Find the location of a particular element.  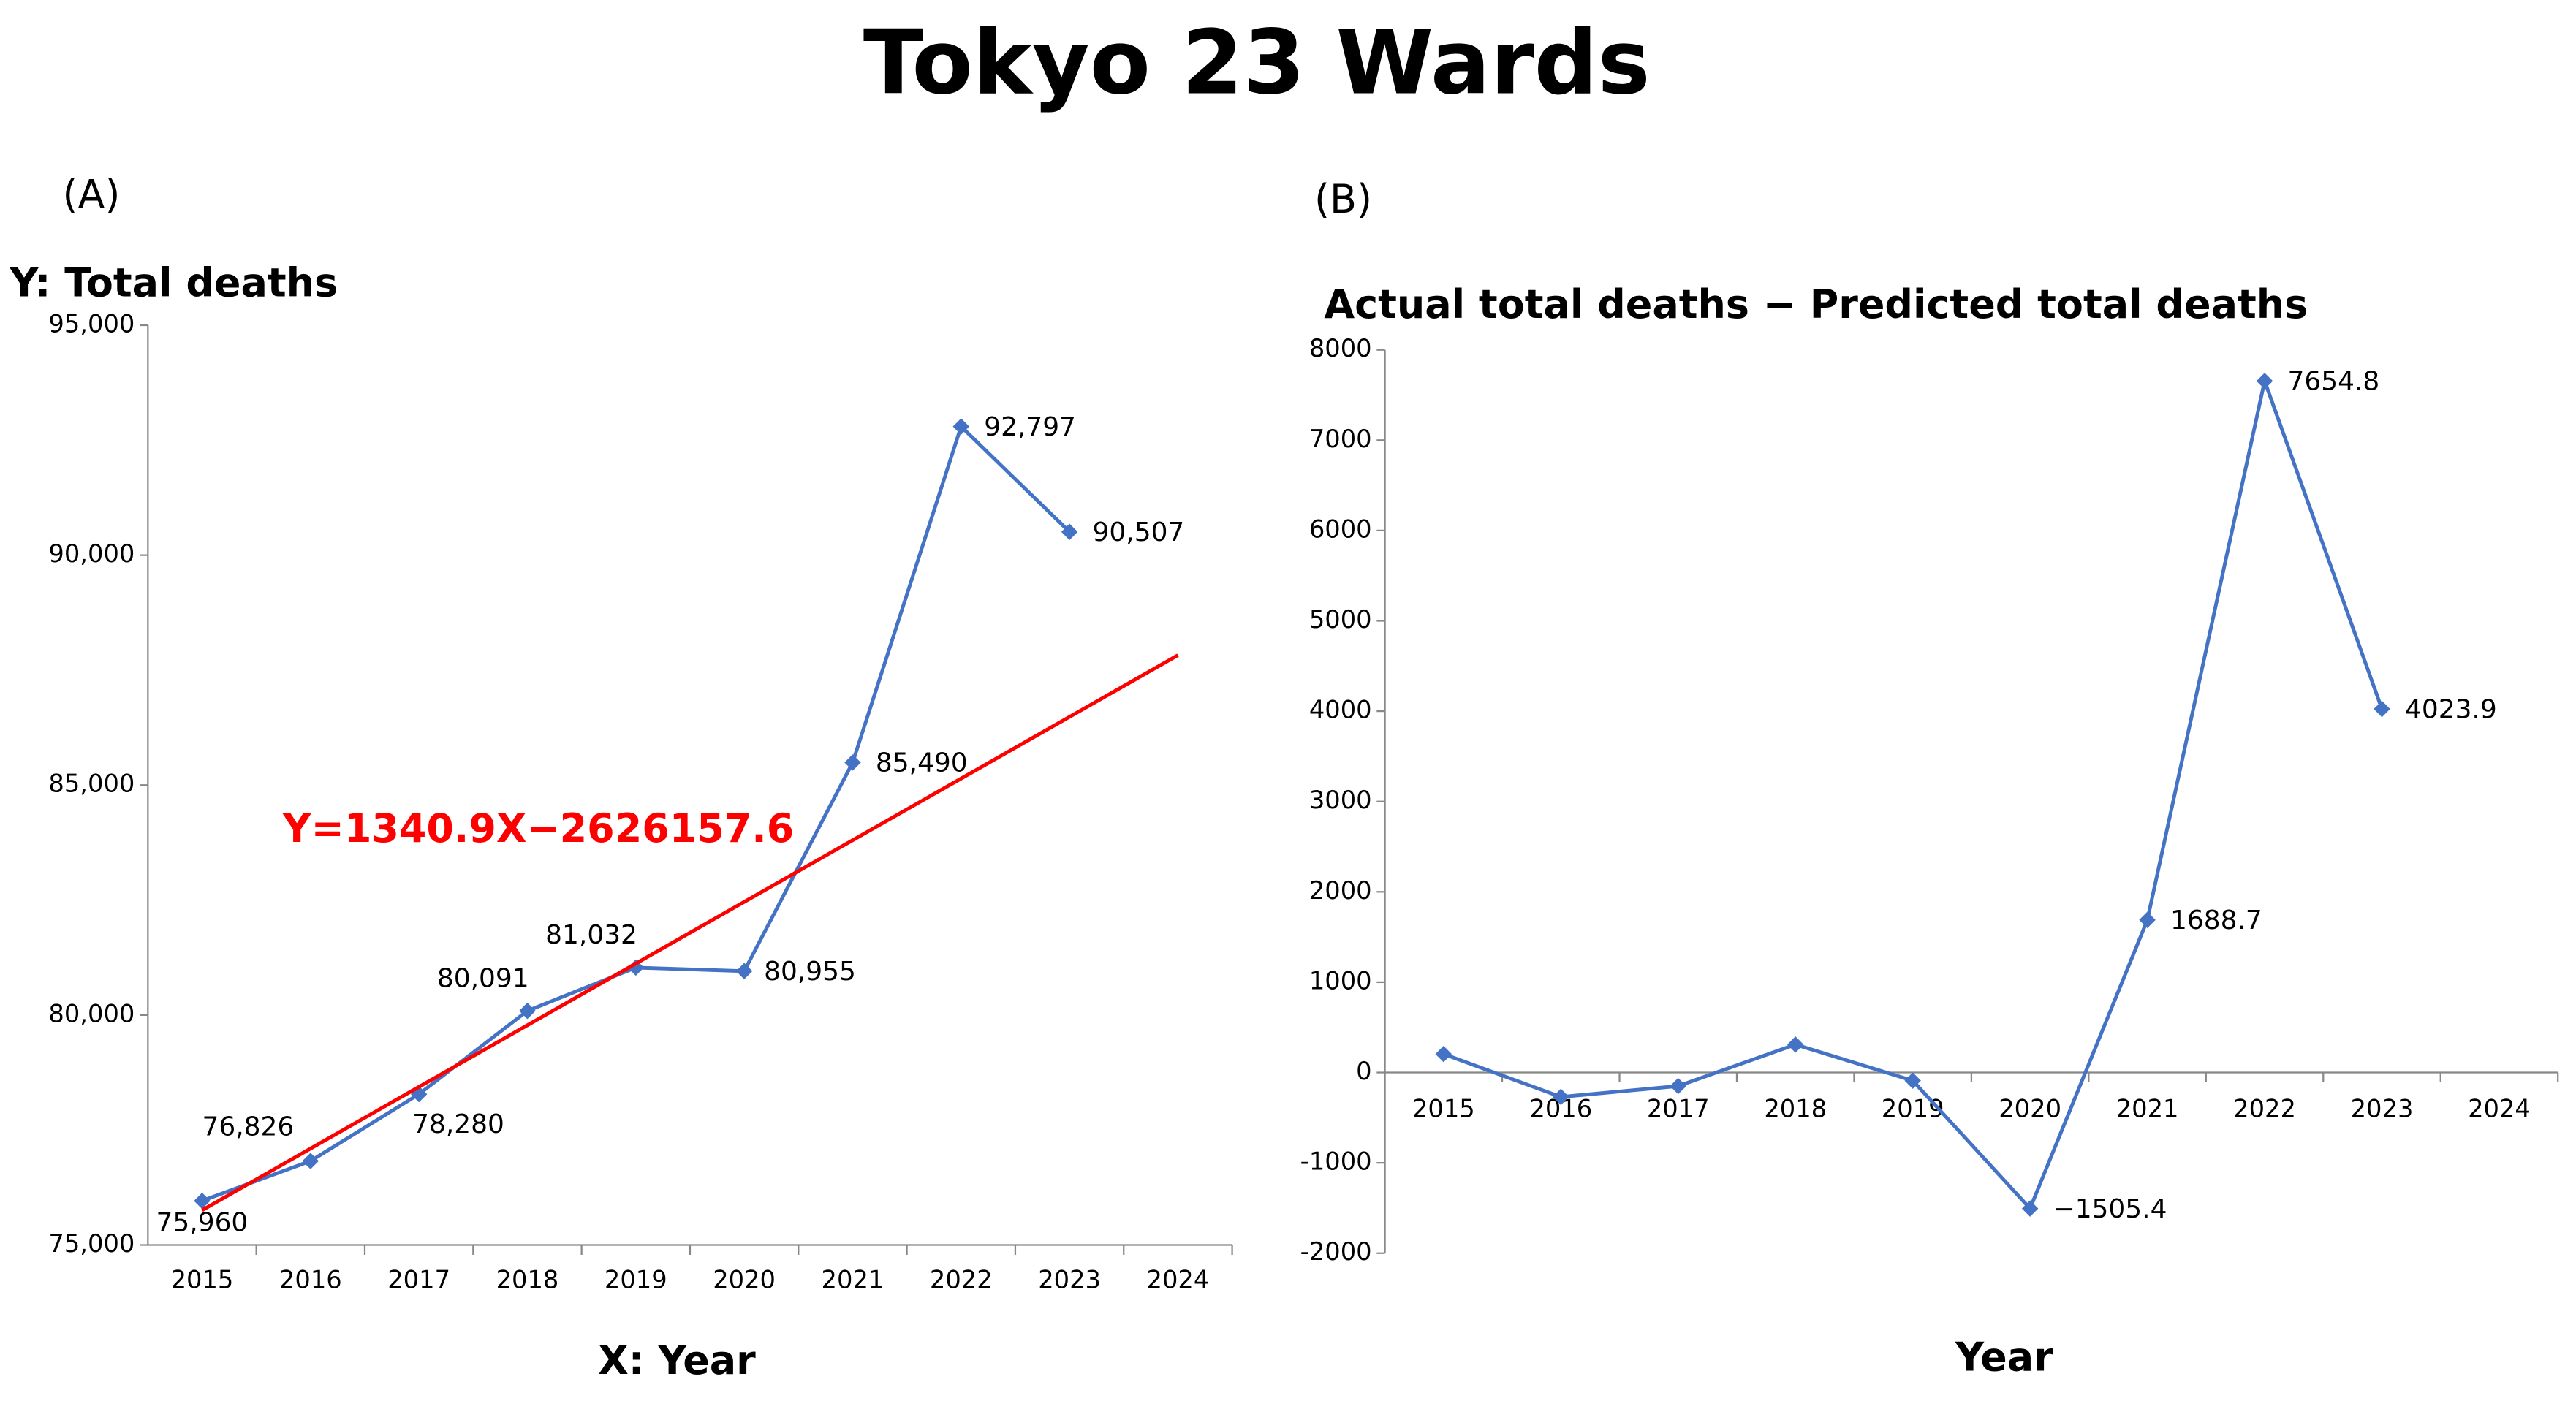

y-axis-title: Y: Total deaths is located at coordinates (174, 283).